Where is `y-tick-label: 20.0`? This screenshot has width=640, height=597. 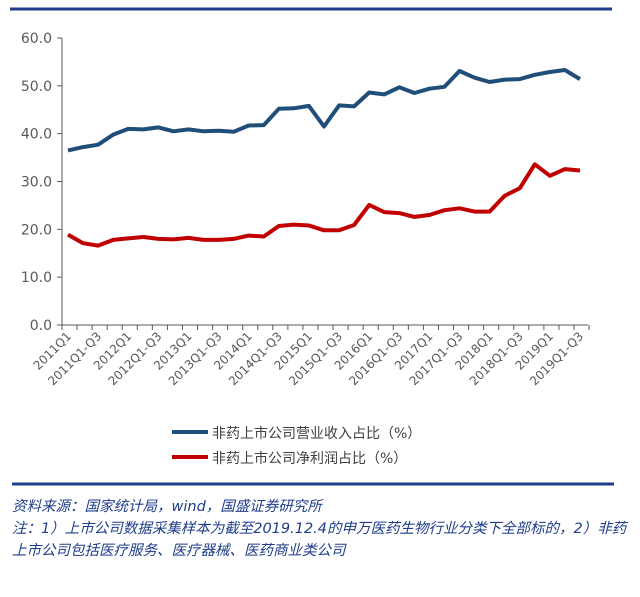
y-tick-label: 20.0 is located at coordinates (36, 230).